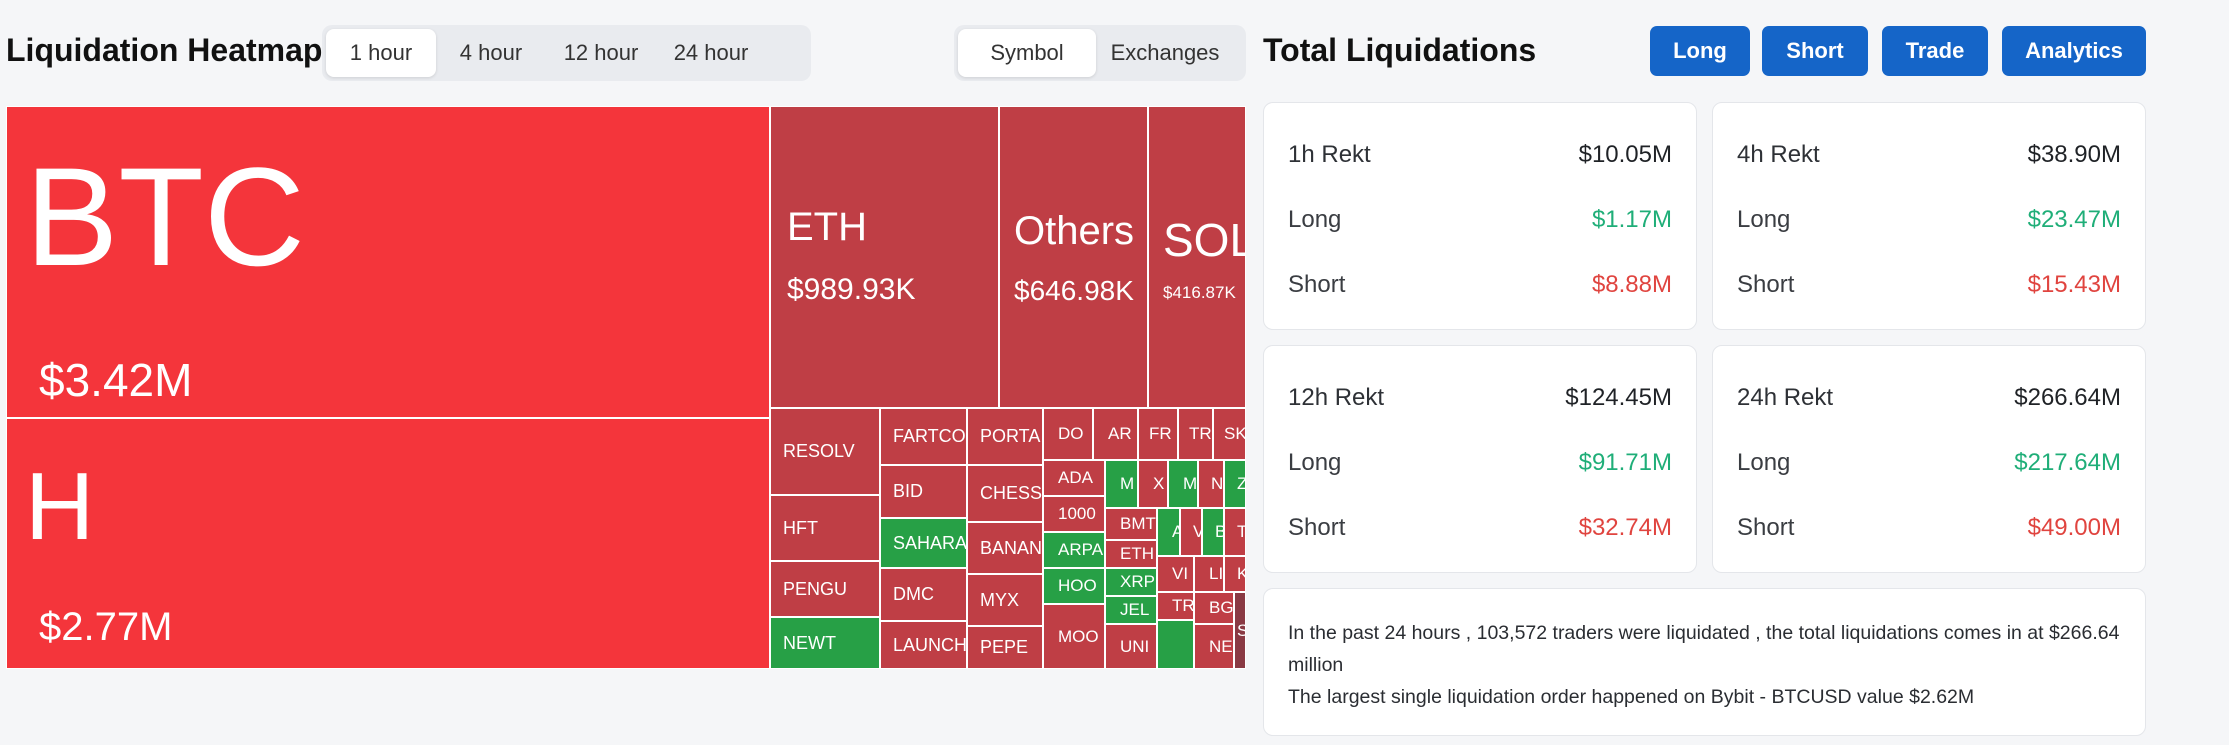  I want to click on tab-24-hour: 24 hour, so click(711, 52).